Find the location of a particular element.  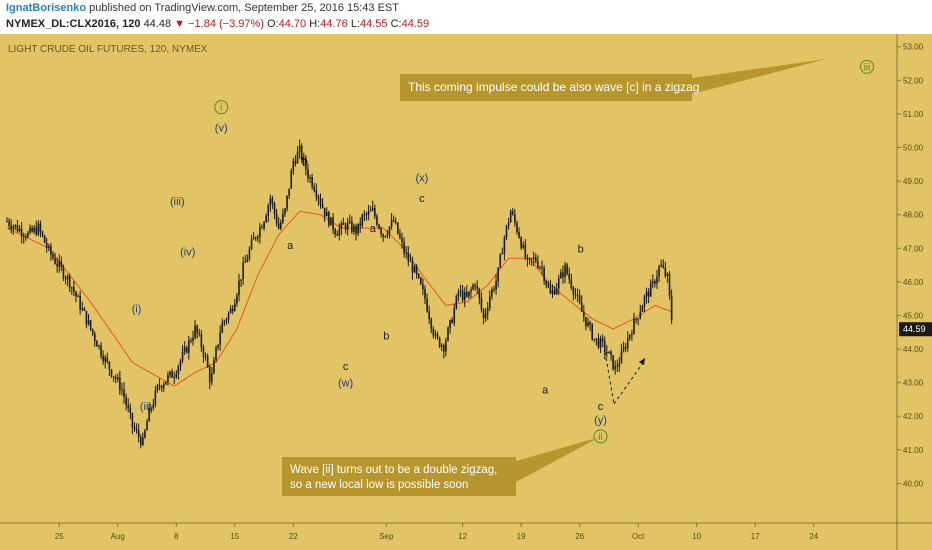

price-change: ▼ −1.84 (−3.97%) is located at coordinates (219, 24).